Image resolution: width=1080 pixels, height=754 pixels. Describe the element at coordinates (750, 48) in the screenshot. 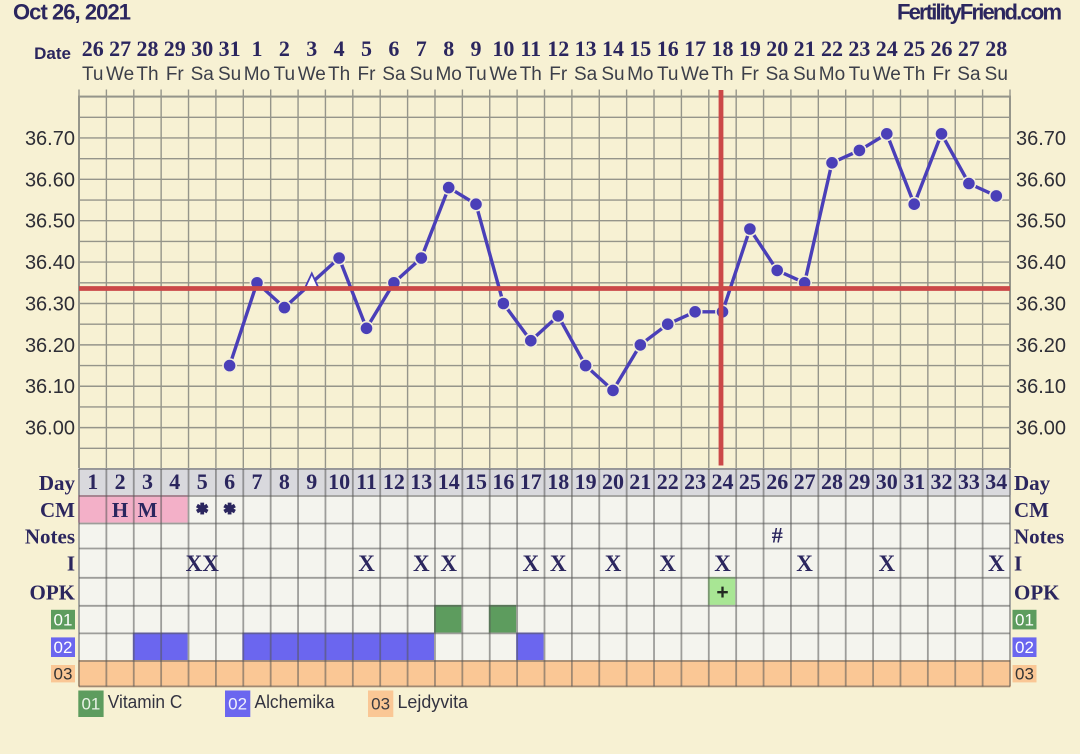

I see `svg-text: 19` at that location.